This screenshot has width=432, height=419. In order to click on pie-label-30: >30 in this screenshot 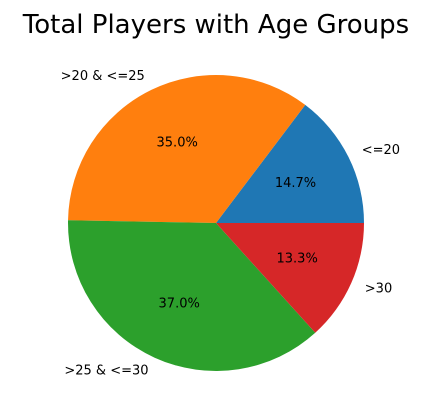, I will do `click(378, 289)`.